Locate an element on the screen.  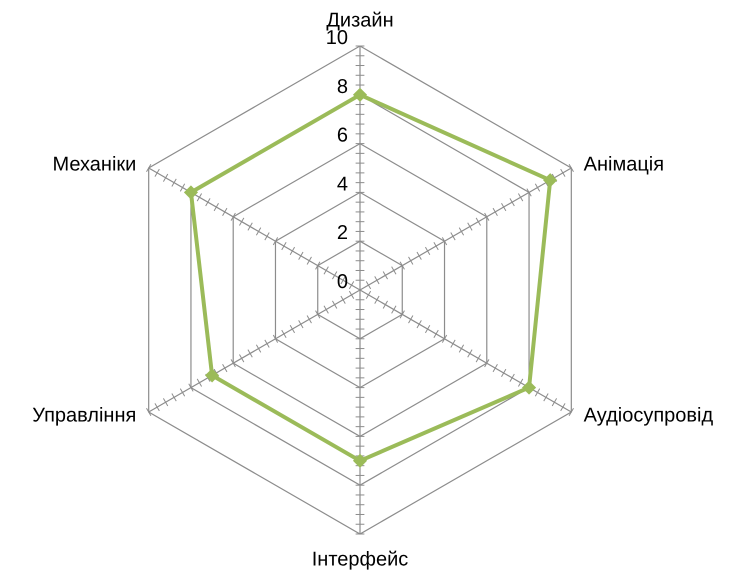
spoke-label: Аудіосупровід is located at coordinates (649, 415).